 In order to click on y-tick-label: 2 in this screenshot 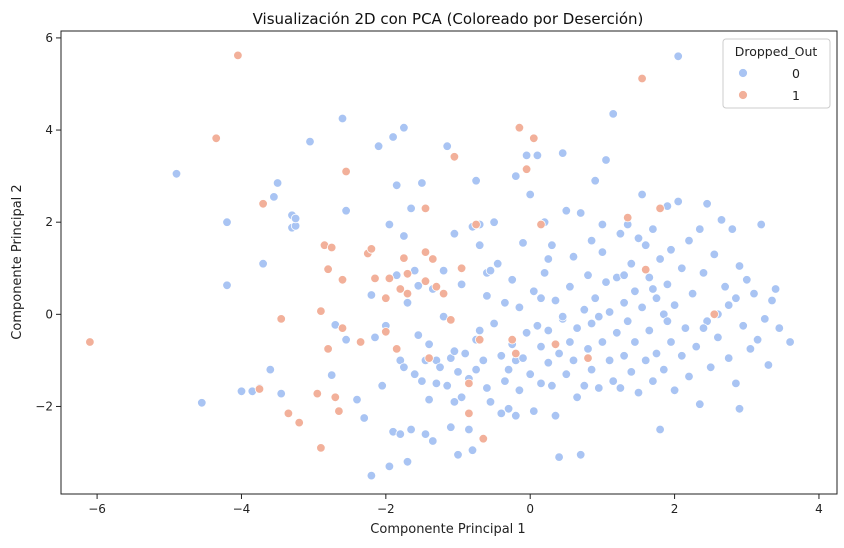, I will do `click(49, 222)`.